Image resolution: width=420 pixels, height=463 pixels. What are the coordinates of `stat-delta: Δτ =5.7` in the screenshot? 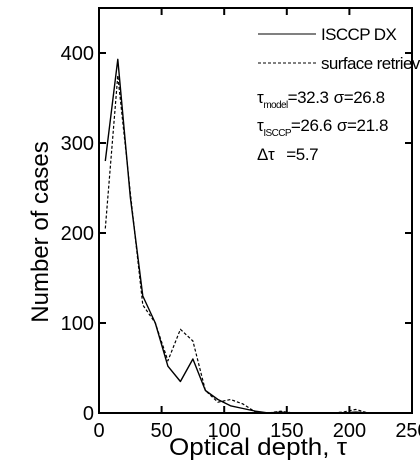 It's located at (287, 154).